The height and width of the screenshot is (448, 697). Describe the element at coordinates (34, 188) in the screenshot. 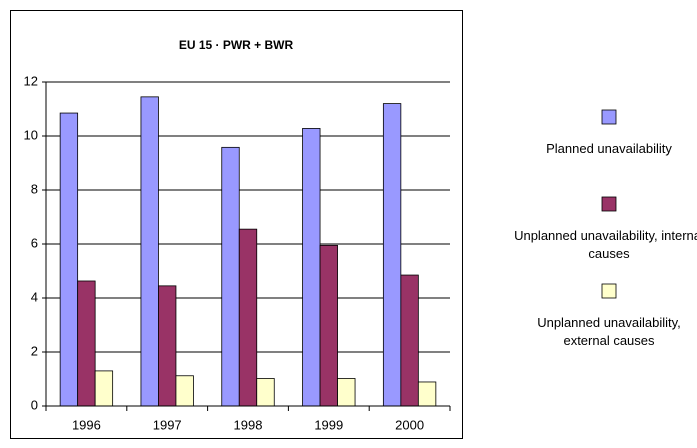

I see `y-tick-label: 8` at that location.